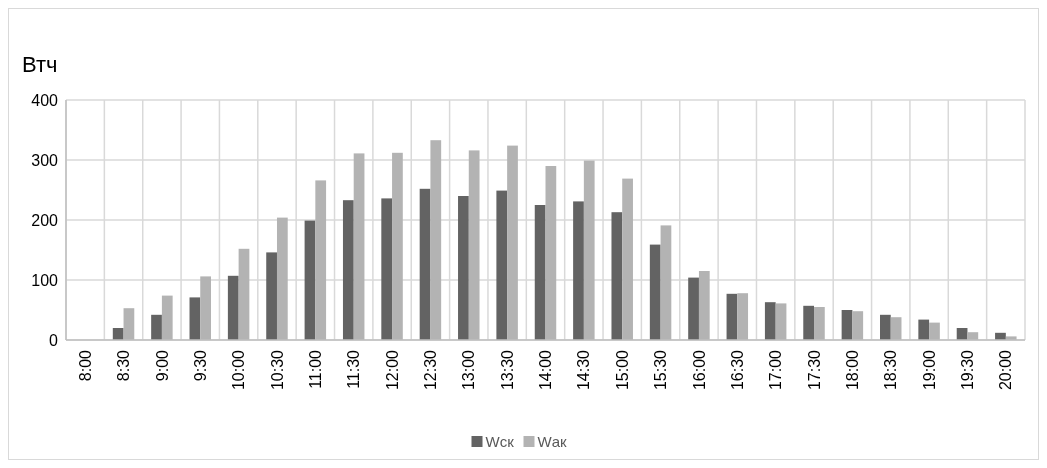  What do you see at coordinates (737, 370) in the screenshot?
I see `x-tick-label: 16:30` at bounding box center [737, 370].